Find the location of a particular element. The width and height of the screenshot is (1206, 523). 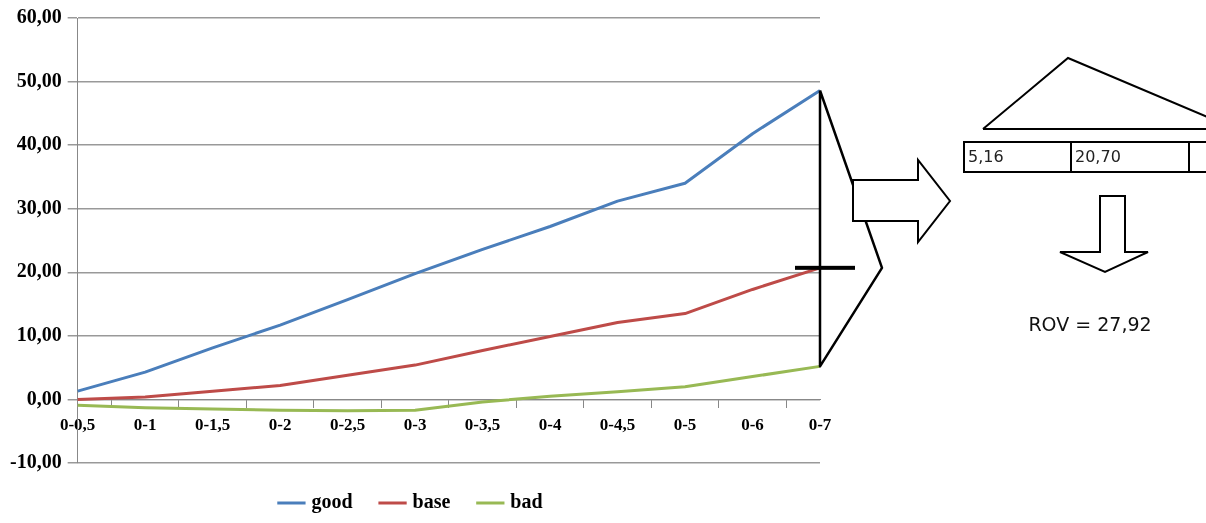

legend-label: base is located at coordinates (431, 501).